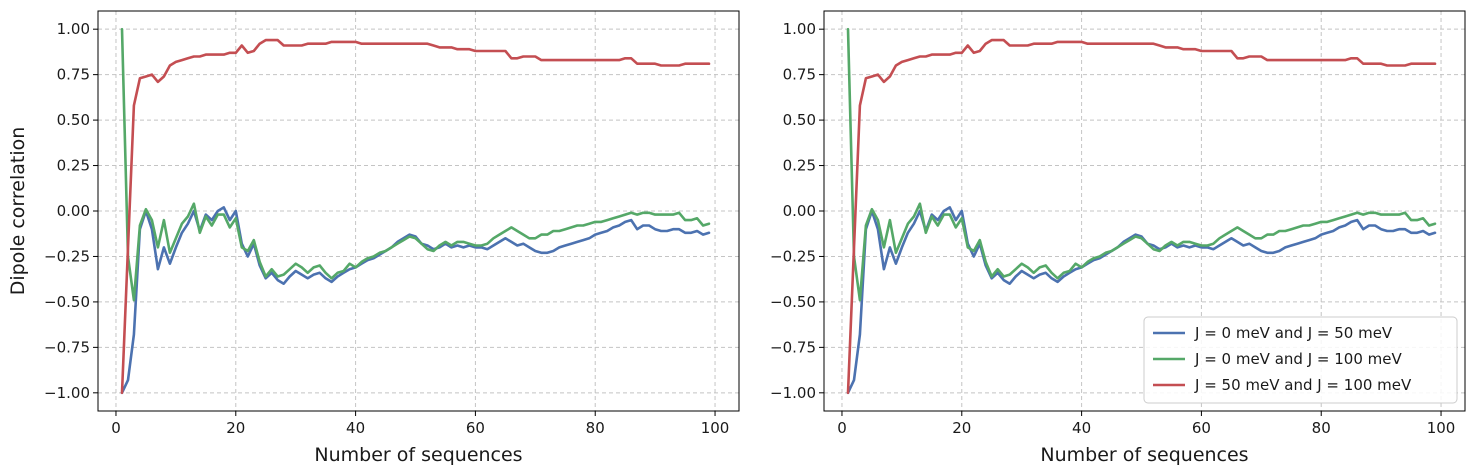  Describe the element at coordinates (1303, 385) in the screenshot. I see `legend-label-2: J = 50 meV and J = 100 meV` at that location.